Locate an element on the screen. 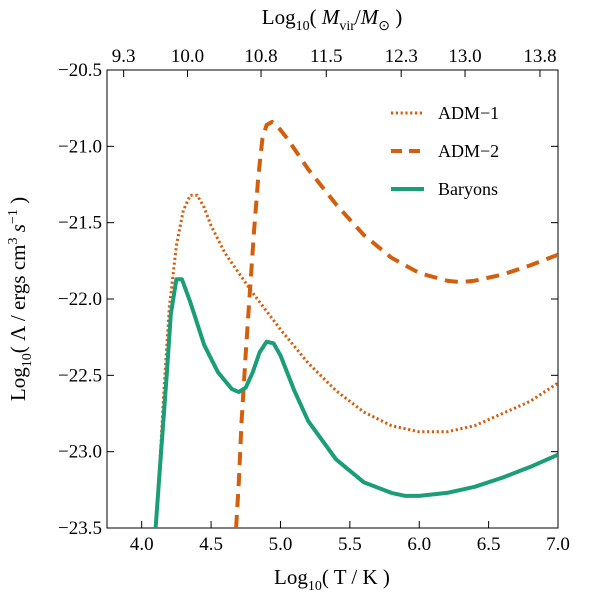 This screenshot has width=598, height=598. x-axis-title-part: Log is located at coordinates (291, 577).